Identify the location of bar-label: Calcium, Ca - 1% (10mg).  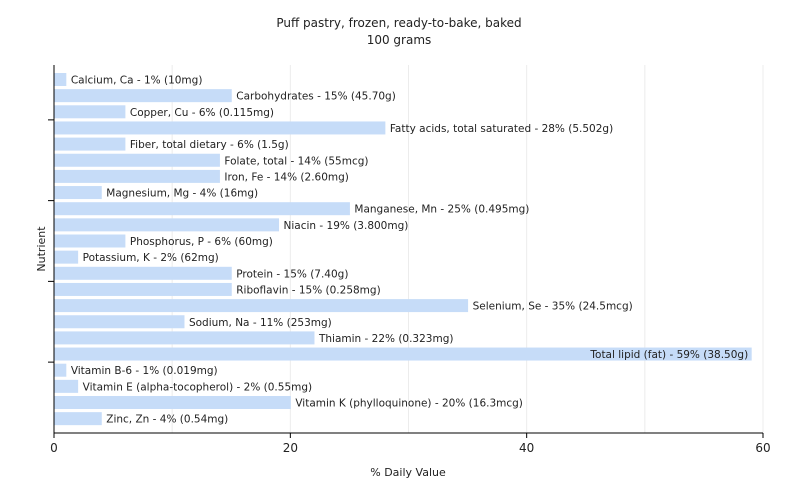
(137, 81).